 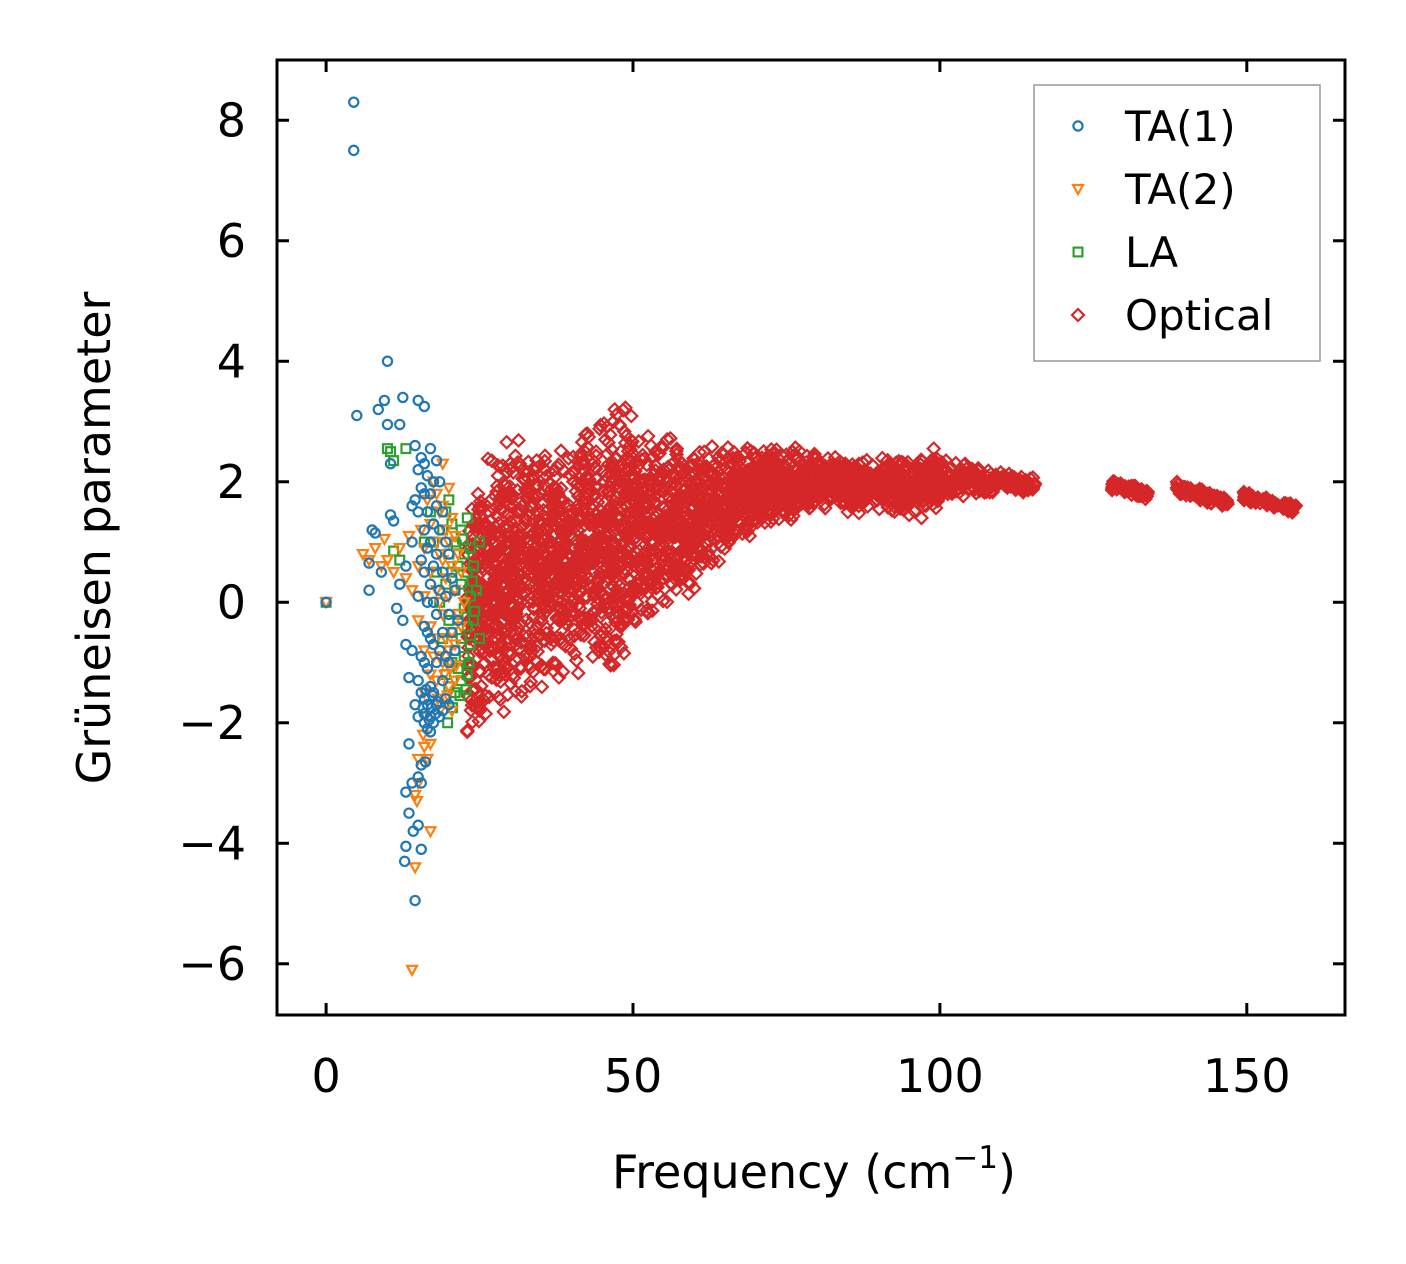 What do you see at coordinates (1154, 126) in the screenshot?
I see `legend-entry: TA(1)` at bounding box center [1154, 126].